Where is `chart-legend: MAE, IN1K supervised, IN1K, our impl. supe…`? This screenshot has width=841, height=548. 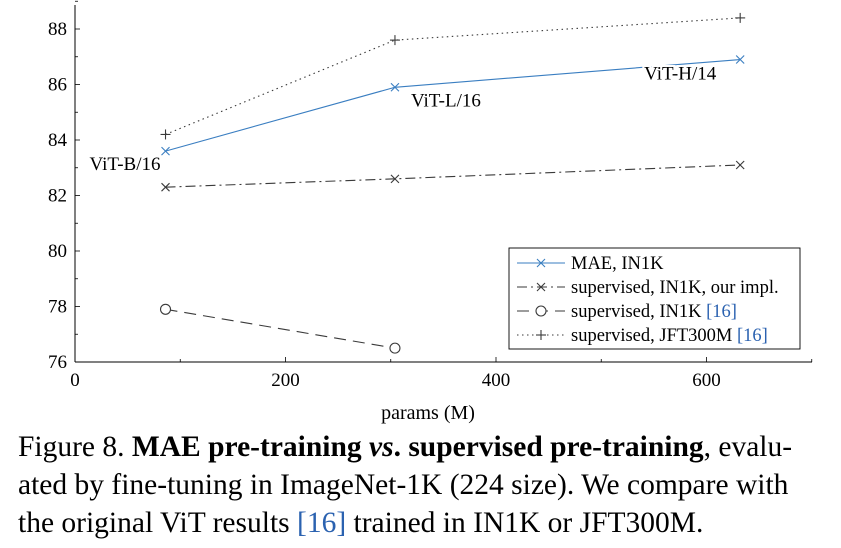 chart-legend: MAE, IN1K supervised, IN1K, our impl. supe… is located at coordinates (654, 298).